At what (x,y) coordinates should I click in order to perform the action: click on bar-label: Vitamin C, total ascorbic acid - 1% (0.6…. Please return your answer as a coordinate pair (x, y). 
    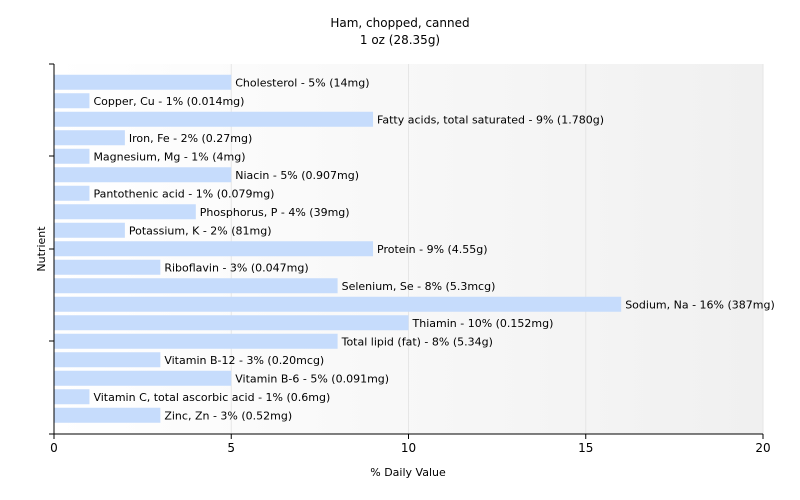
    Looking at the image, I should click on (211, 397).